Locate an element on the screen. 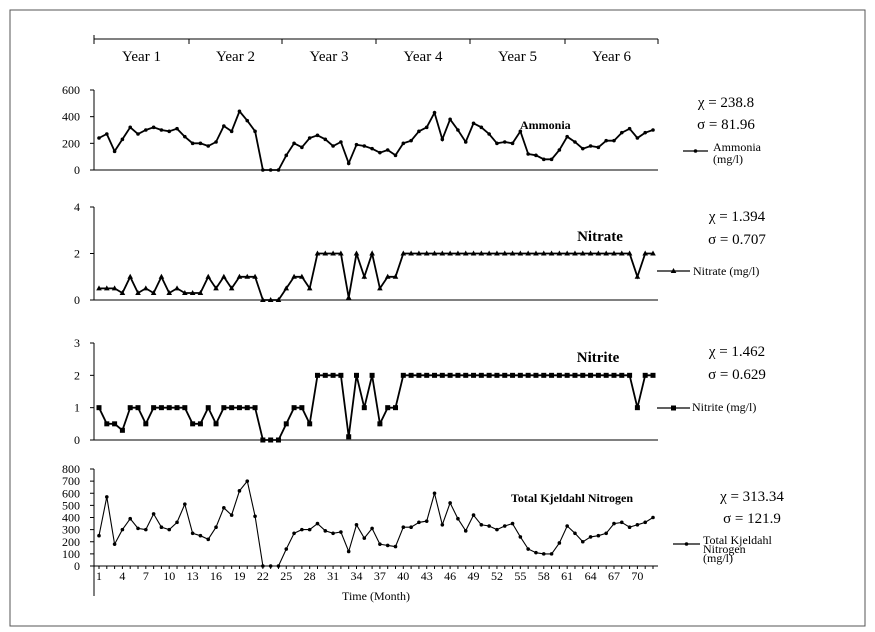  x-tick-label: 7 is located at coordinates (146, 576).